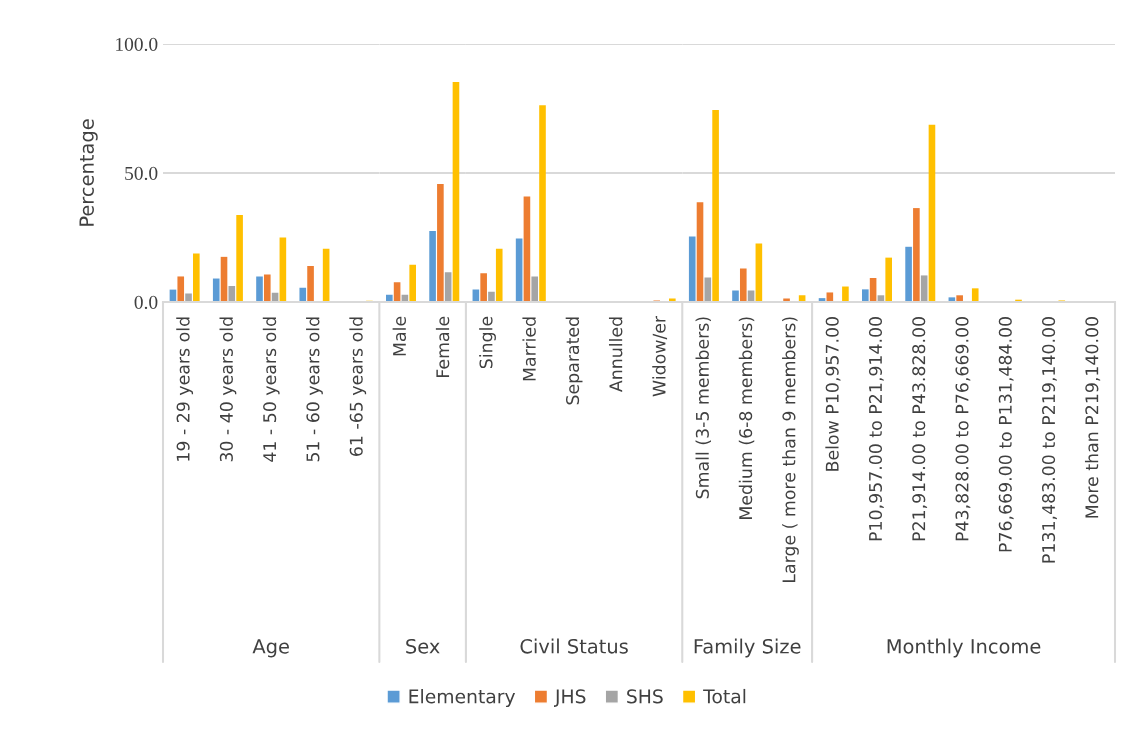 The width and height of the screenshot is (1134, 729). I want to click on x-tick-label: Male, so click(399, 336).